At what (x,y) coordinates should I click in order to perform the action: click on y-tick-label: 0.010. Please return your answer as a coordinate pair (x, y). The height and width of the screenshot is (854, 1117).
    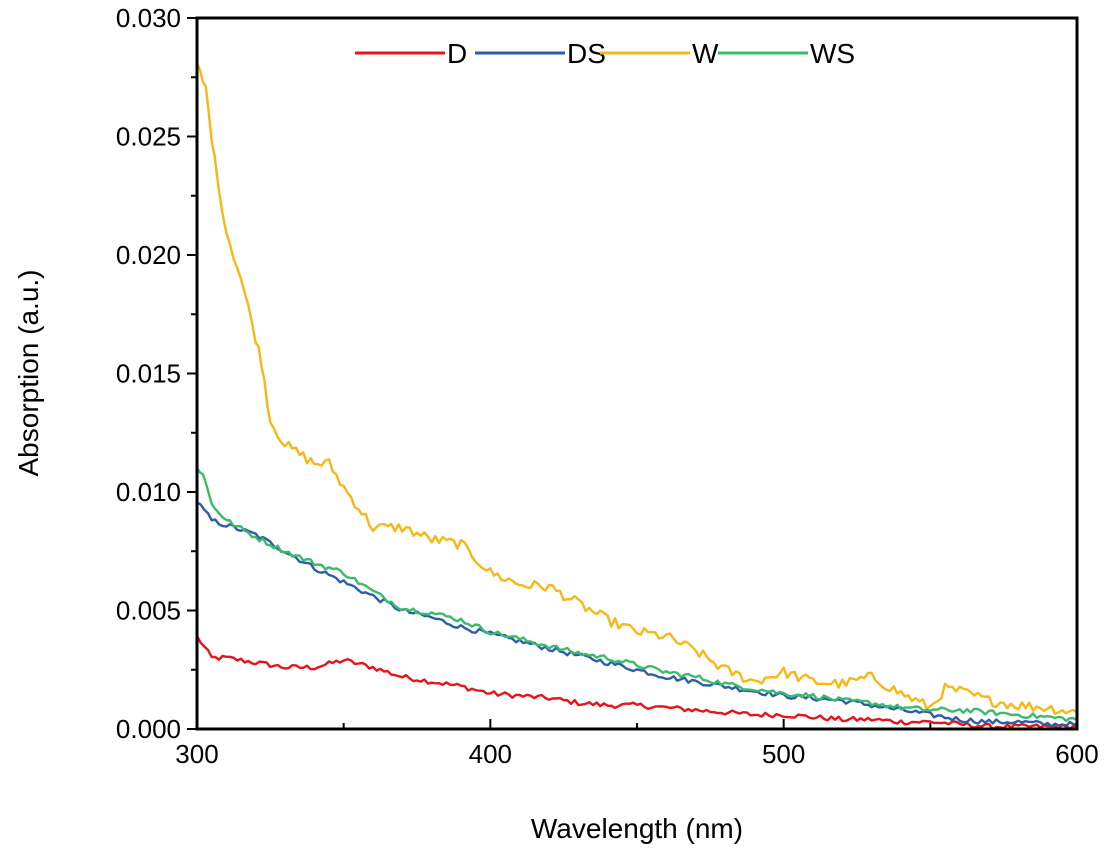
    Looking at the image, I should click on (148, 492).